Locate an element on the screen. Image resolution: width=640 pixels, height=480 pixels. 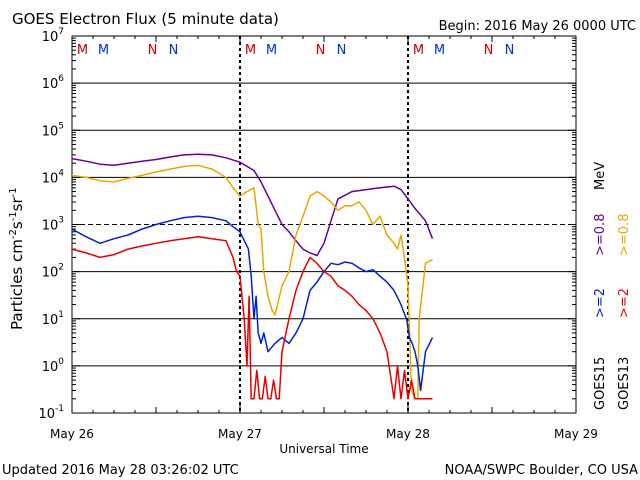
y-tick-label: 10³ is located at coordinates (53, 225).